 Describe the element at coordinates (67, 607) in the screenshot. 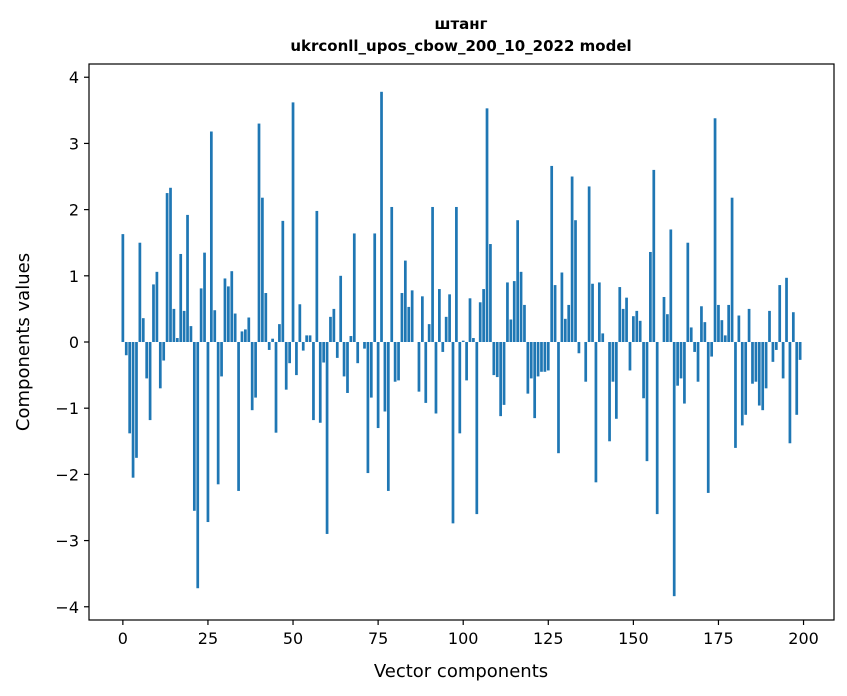

I see `y-tick-label: −4` at that location.